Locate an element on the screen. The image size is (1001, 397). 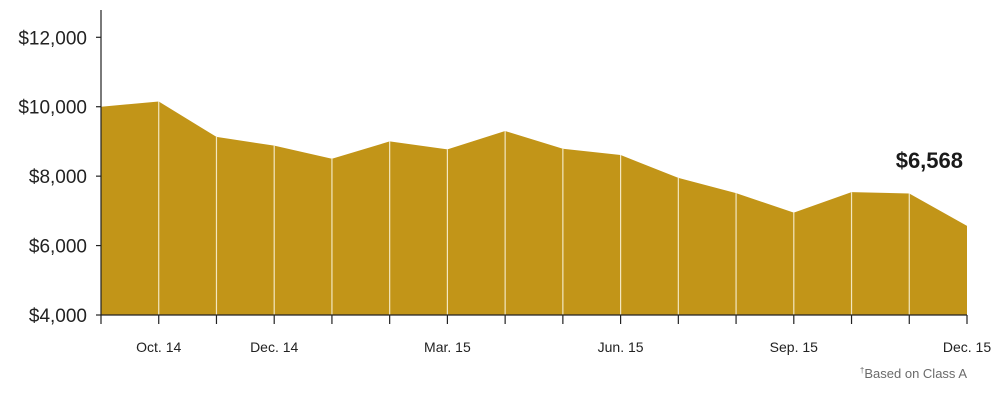
x-tick-label: Dec. 15 is located at coordinates (967, 347).